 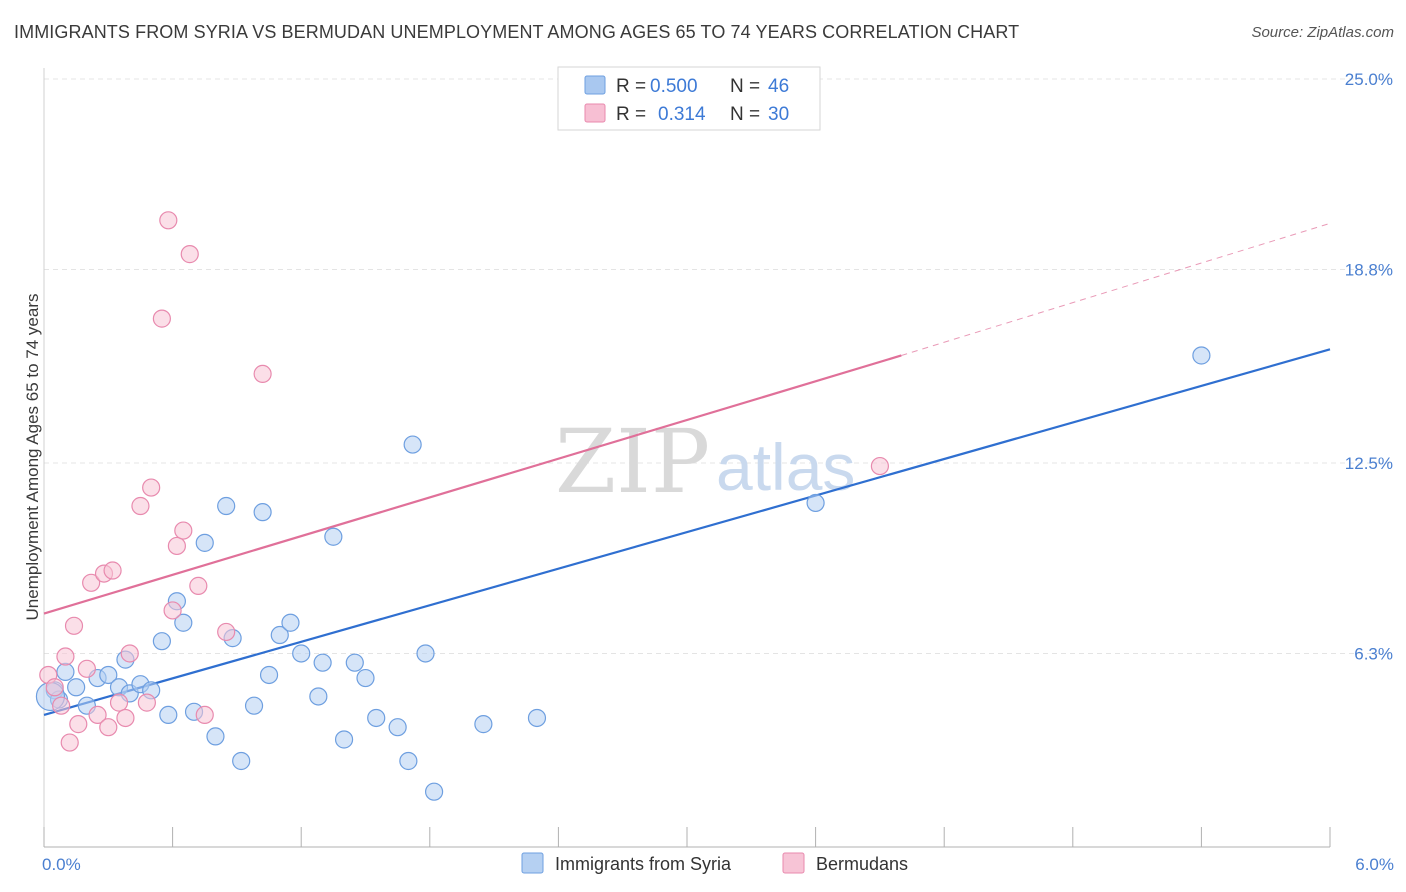 I want to click on legend-n-label-bermudans: N =, so click(x=745, y=114).